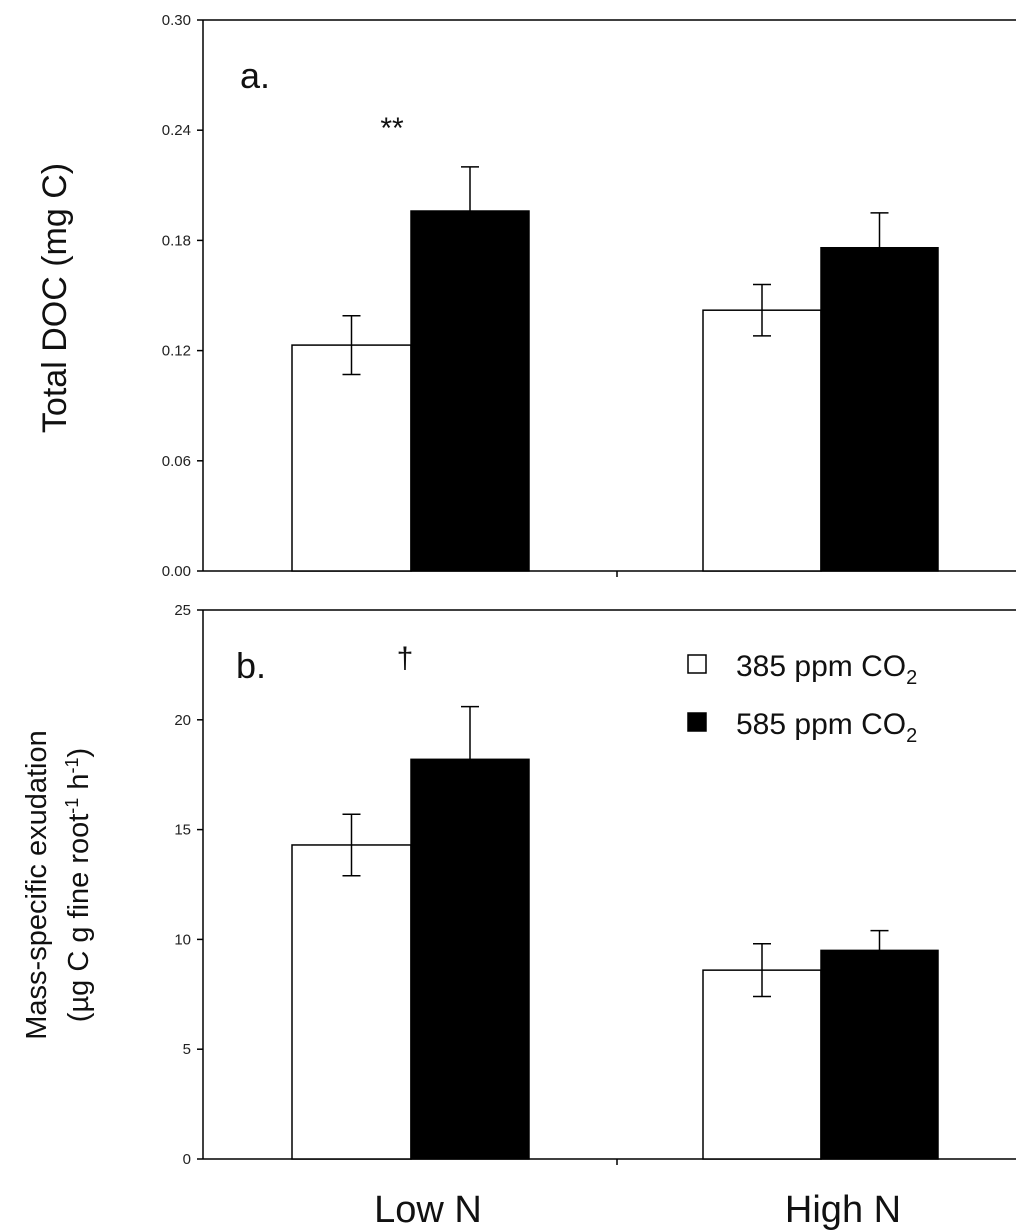 This screenshot has width=1016, height=1232. I want to click on panel-a-y-tick-label: 0.12, so click(176, 351).